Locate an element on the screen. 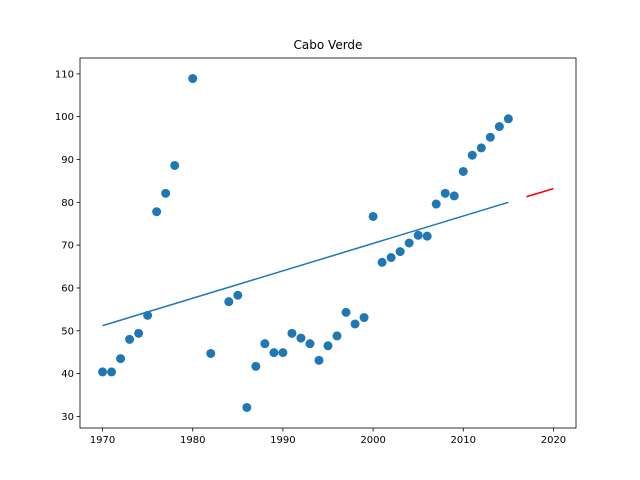 Image resolution: width=640 pixels, height=480 pixels. y-tick-label: 110 is located at coordinates (64, 74).